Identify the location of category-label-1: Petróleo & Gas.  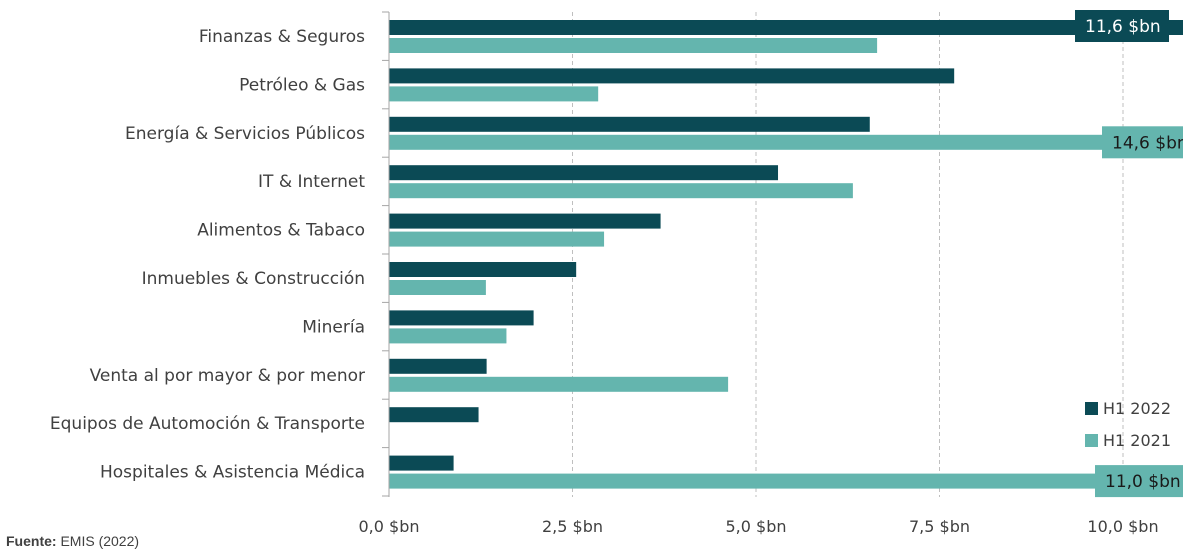
(302, 85).